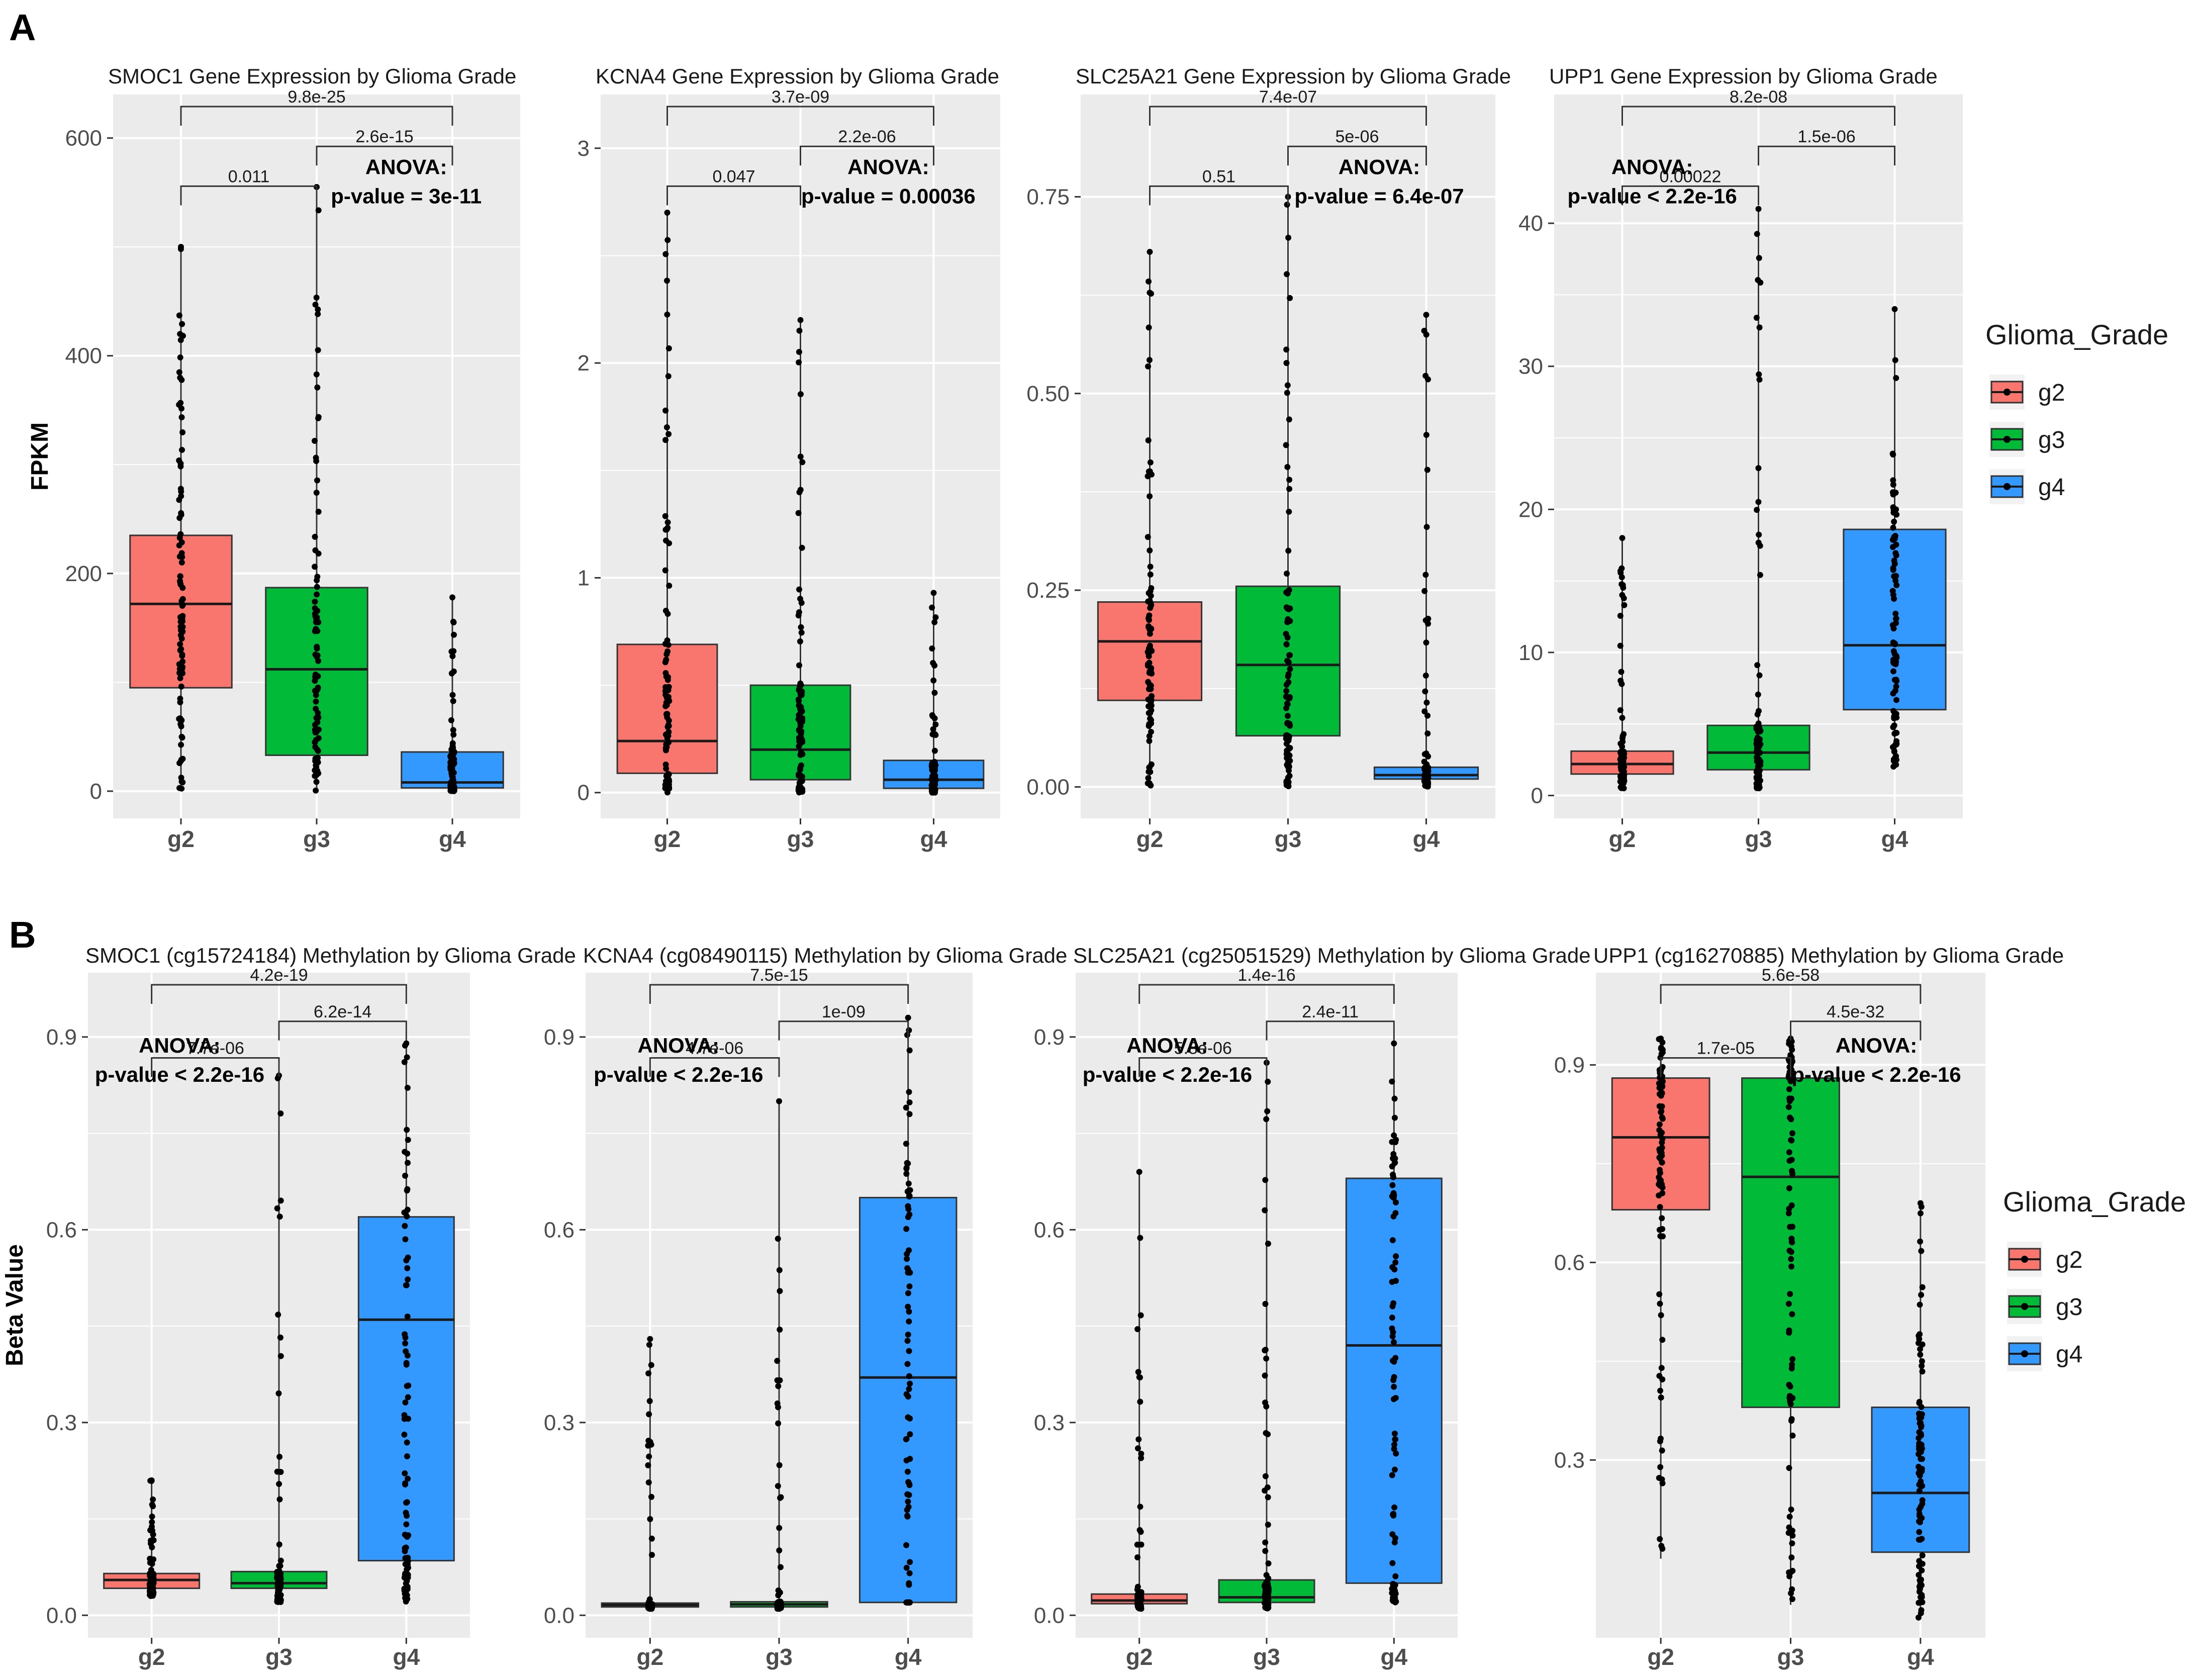 The image size is (2195, 1680). I want to click on comparison-bracket: 7.5e-15, so click(779, 985).